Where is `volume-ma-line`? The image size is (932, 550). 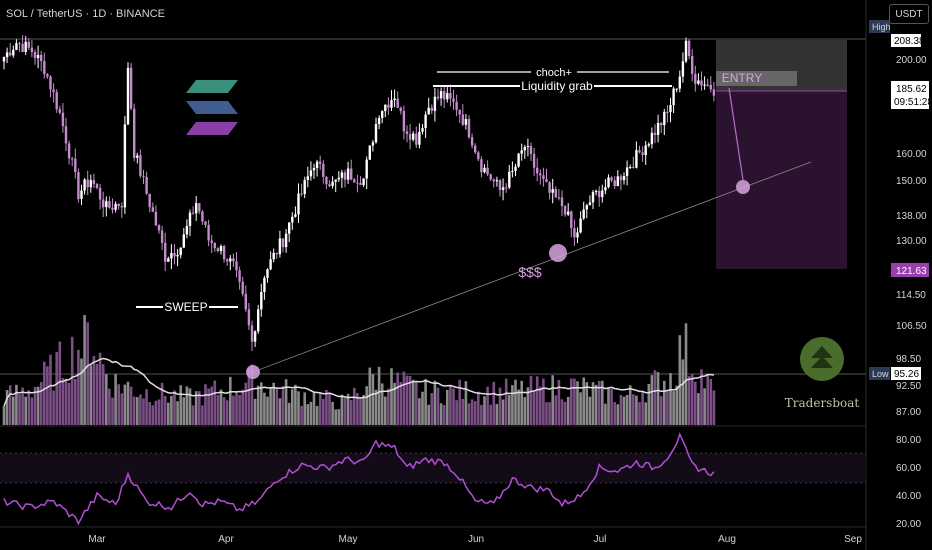 volume-ma-line is located at coordinates (359, 382).